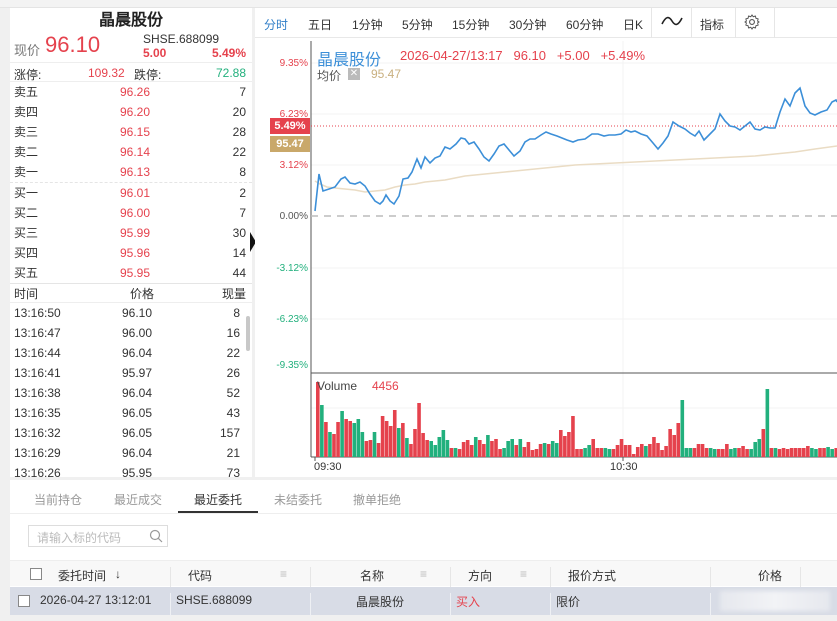  What do you see at coordinates (242, 92) in the screenshot?
I see `ask-volume: 7` at bounding box center [242, 92].